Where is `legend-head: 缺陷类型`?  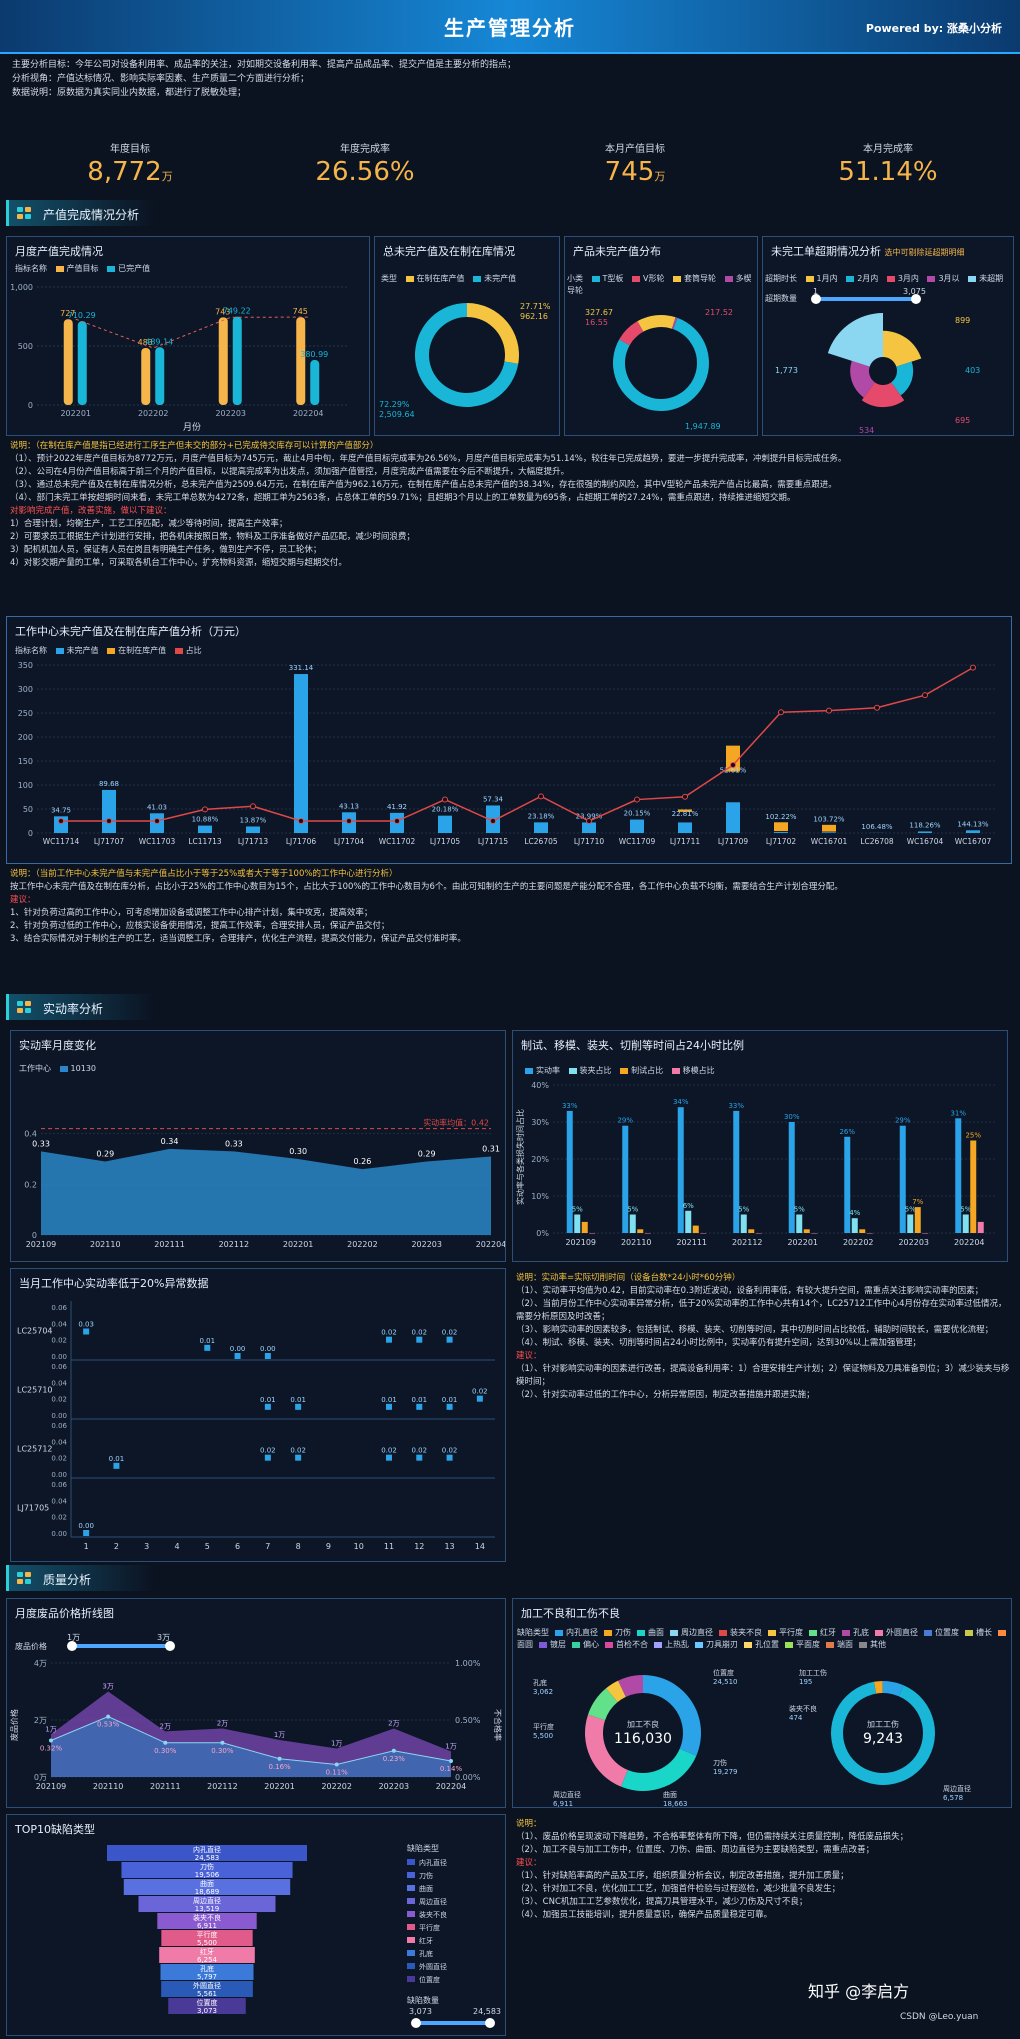
legend-head: 缺陷类型 is located at coordinates (533, 1632).